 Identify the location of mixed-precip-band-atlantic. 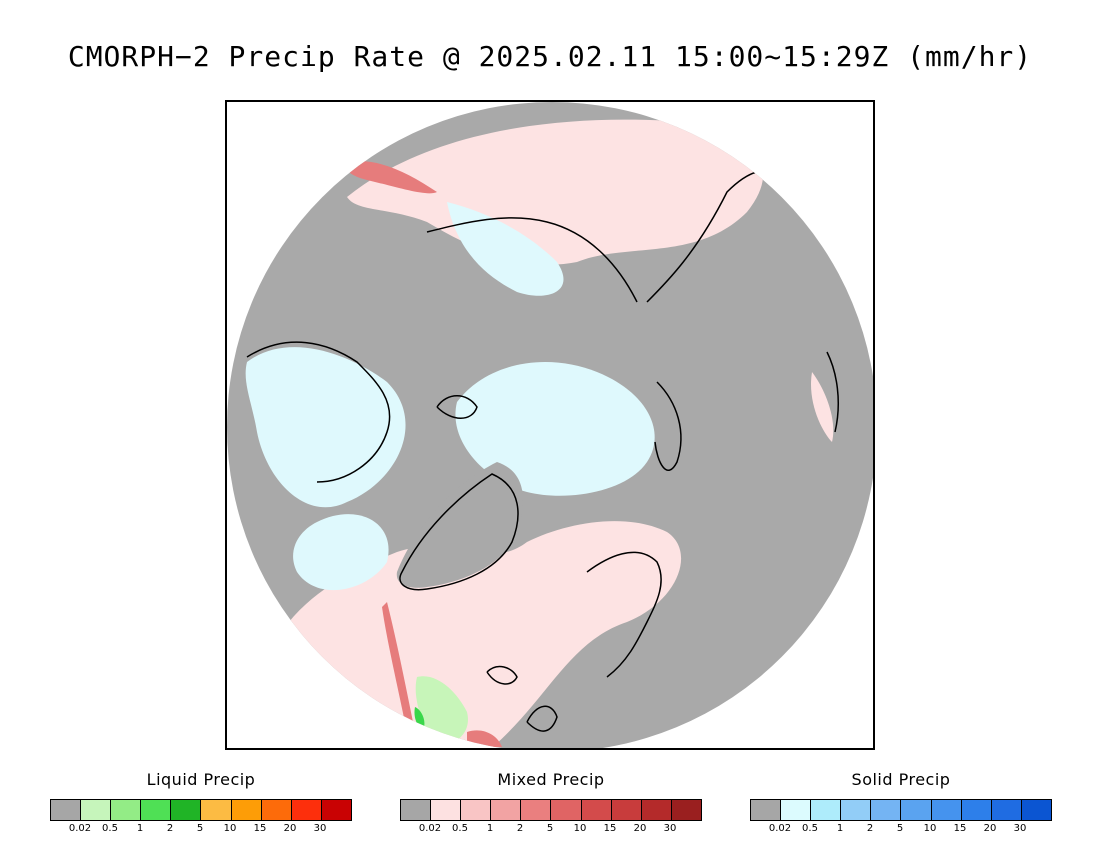
(399, 672).